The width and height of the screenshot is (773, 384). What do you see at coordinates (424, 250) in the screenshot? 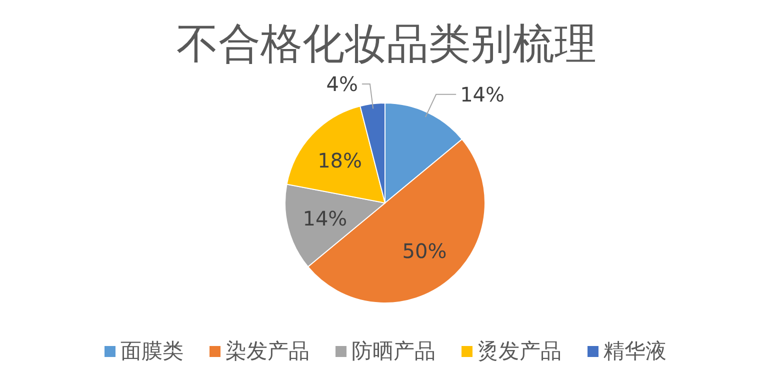
I see `data-label: 50%` at bounding box center [424, 250].